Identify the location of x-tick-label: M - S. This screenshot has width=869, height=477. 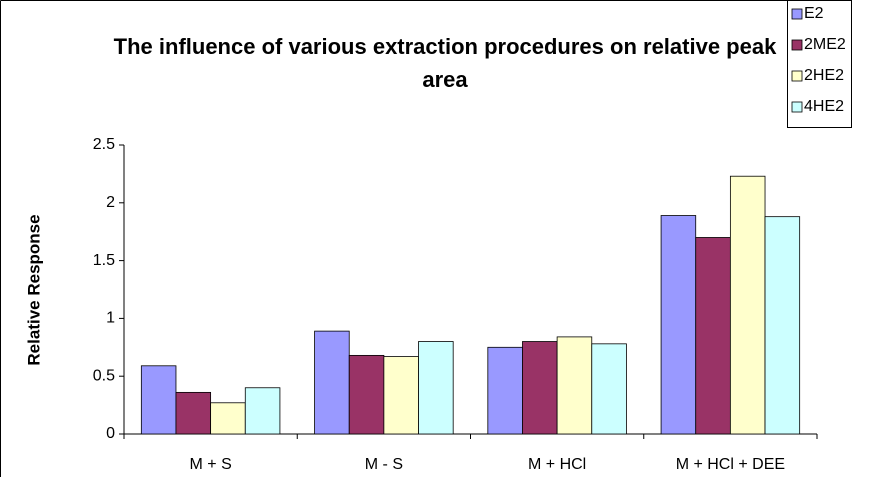
(384, 464).